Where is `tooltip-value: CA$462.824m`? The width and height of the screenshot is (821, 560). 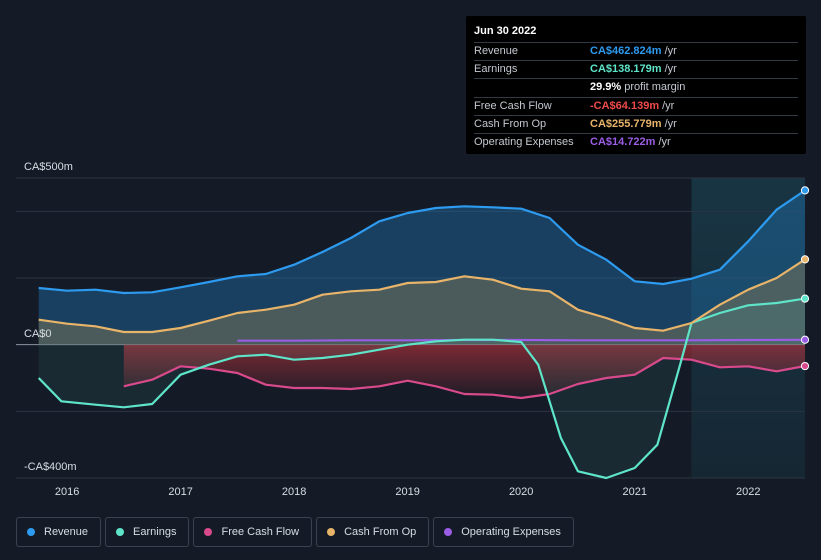
tooltip-value: CA$462.824m is located at coordinates (626, 51).